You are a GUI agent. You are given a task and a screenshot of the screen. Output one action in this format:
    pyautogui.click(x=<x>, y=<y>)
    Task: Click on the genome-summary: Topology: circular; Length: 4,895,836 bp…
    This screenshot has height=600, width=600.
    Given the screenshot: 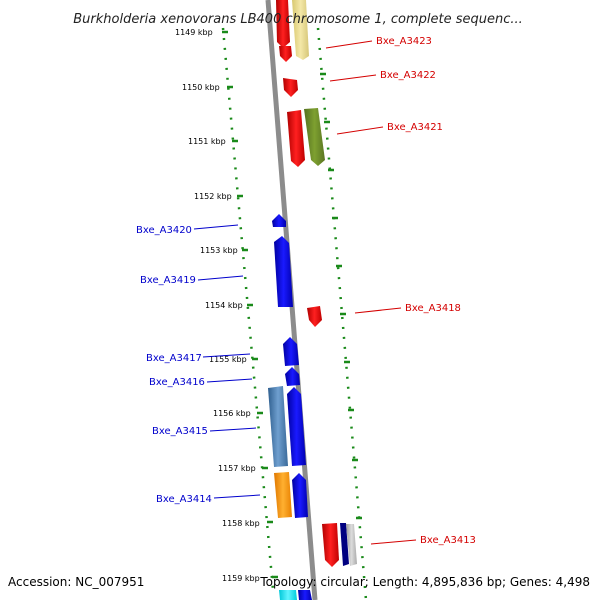 What is the action you would take?
    pyautogui.click(x=424, y=582)
    